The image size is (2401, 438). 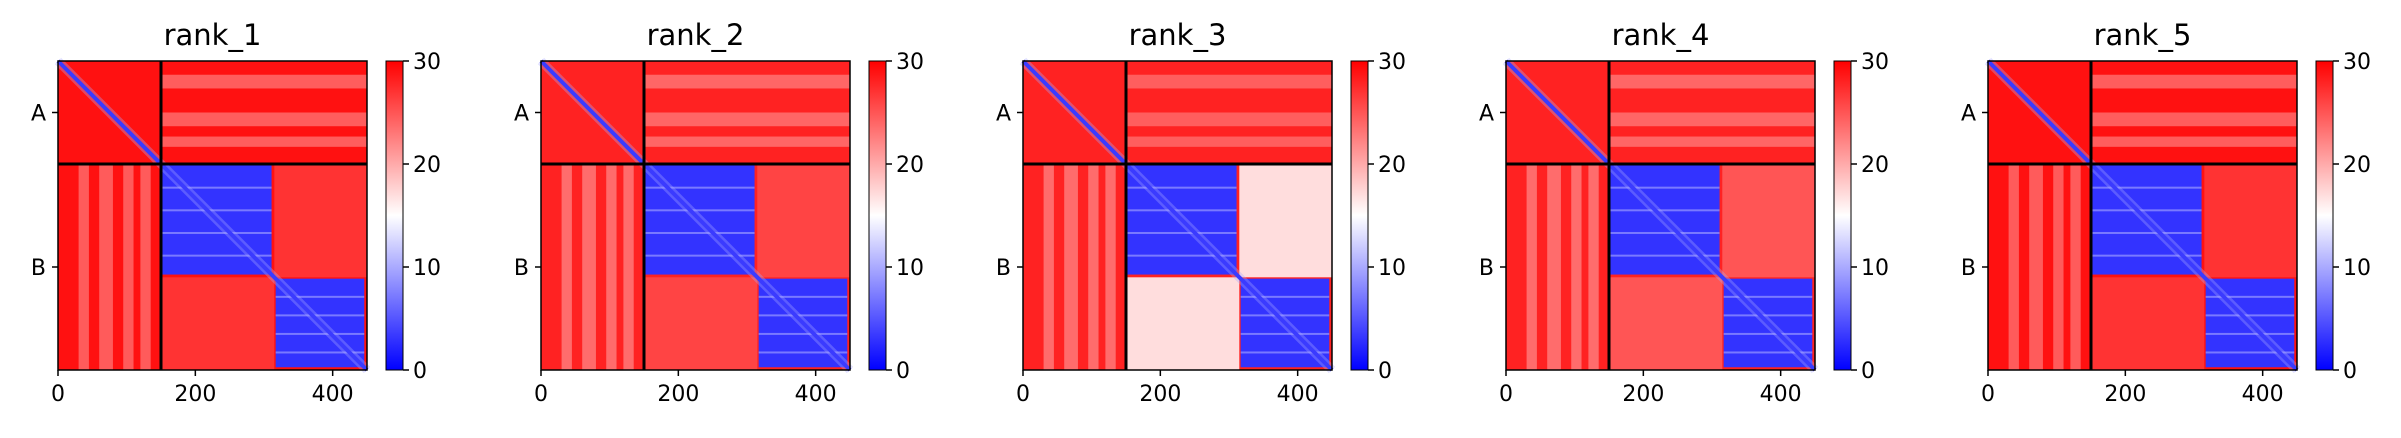 I want to click on panel-title: rank_1, so click(x=213, y=35).